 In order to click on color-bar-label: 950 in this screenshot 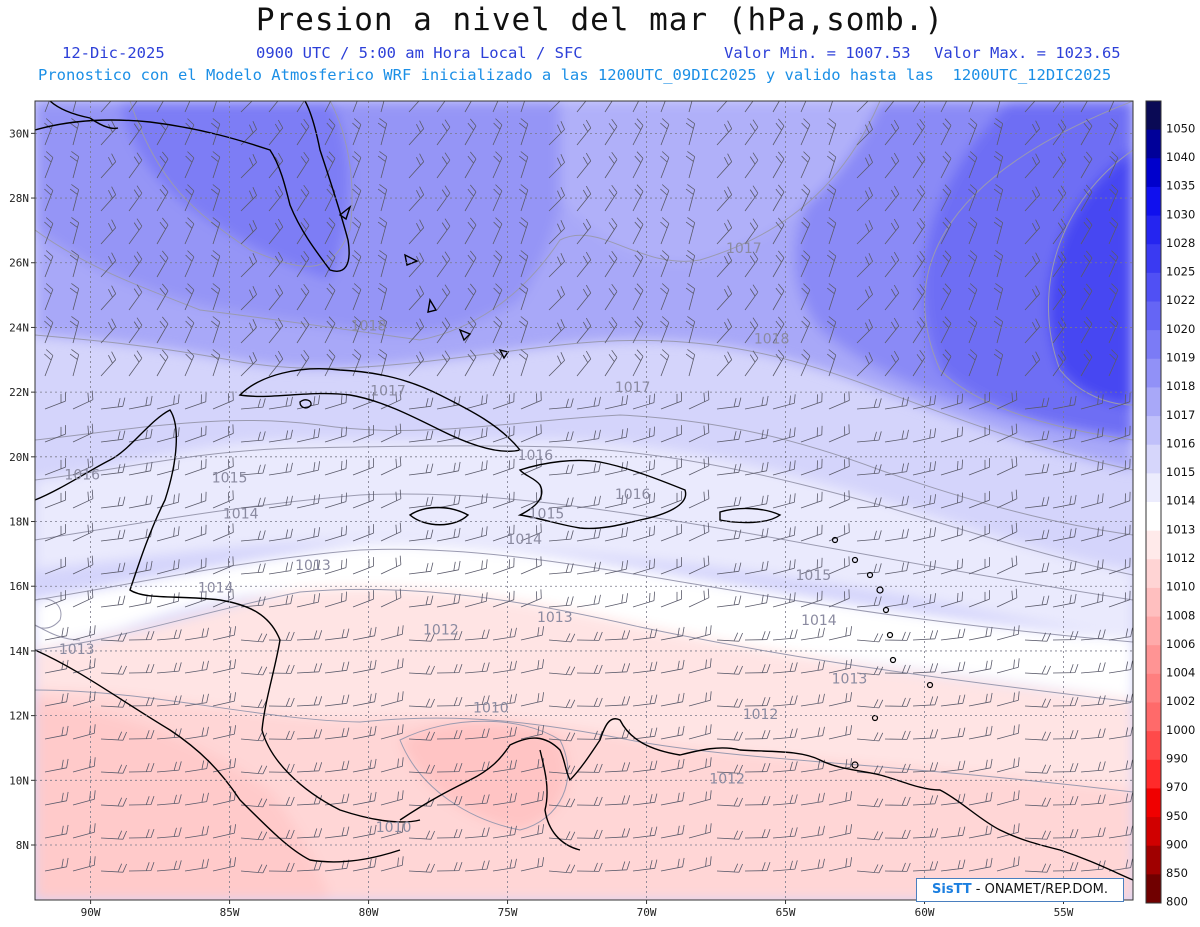, I will do `click(1177, 816)`.